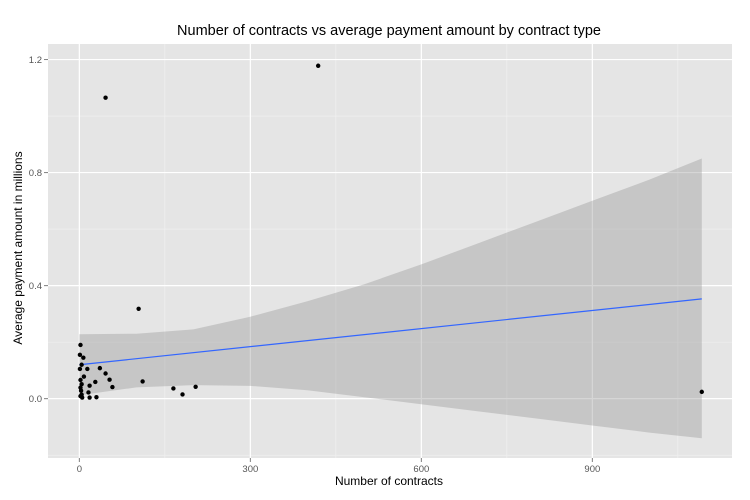  Describe the element at coordinates (592, 469) in the screenshot. I see `x-tick-label: 900` at that location.